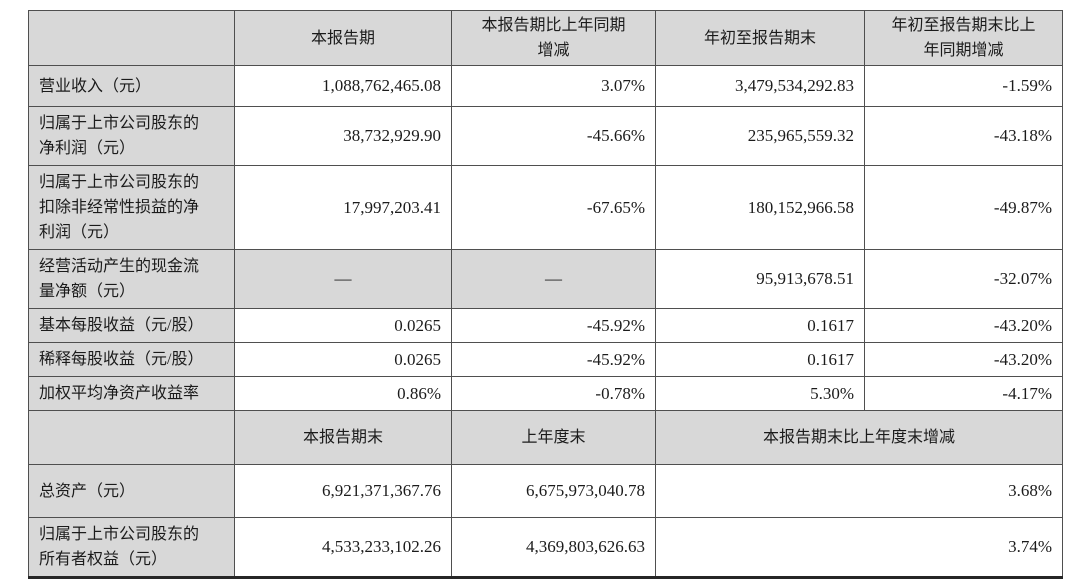  What do you see at coordinates (131, 359) in the screenshot?
I see `row-label: 稀释每股收益（元/股）` at bounding box center [131, 359].